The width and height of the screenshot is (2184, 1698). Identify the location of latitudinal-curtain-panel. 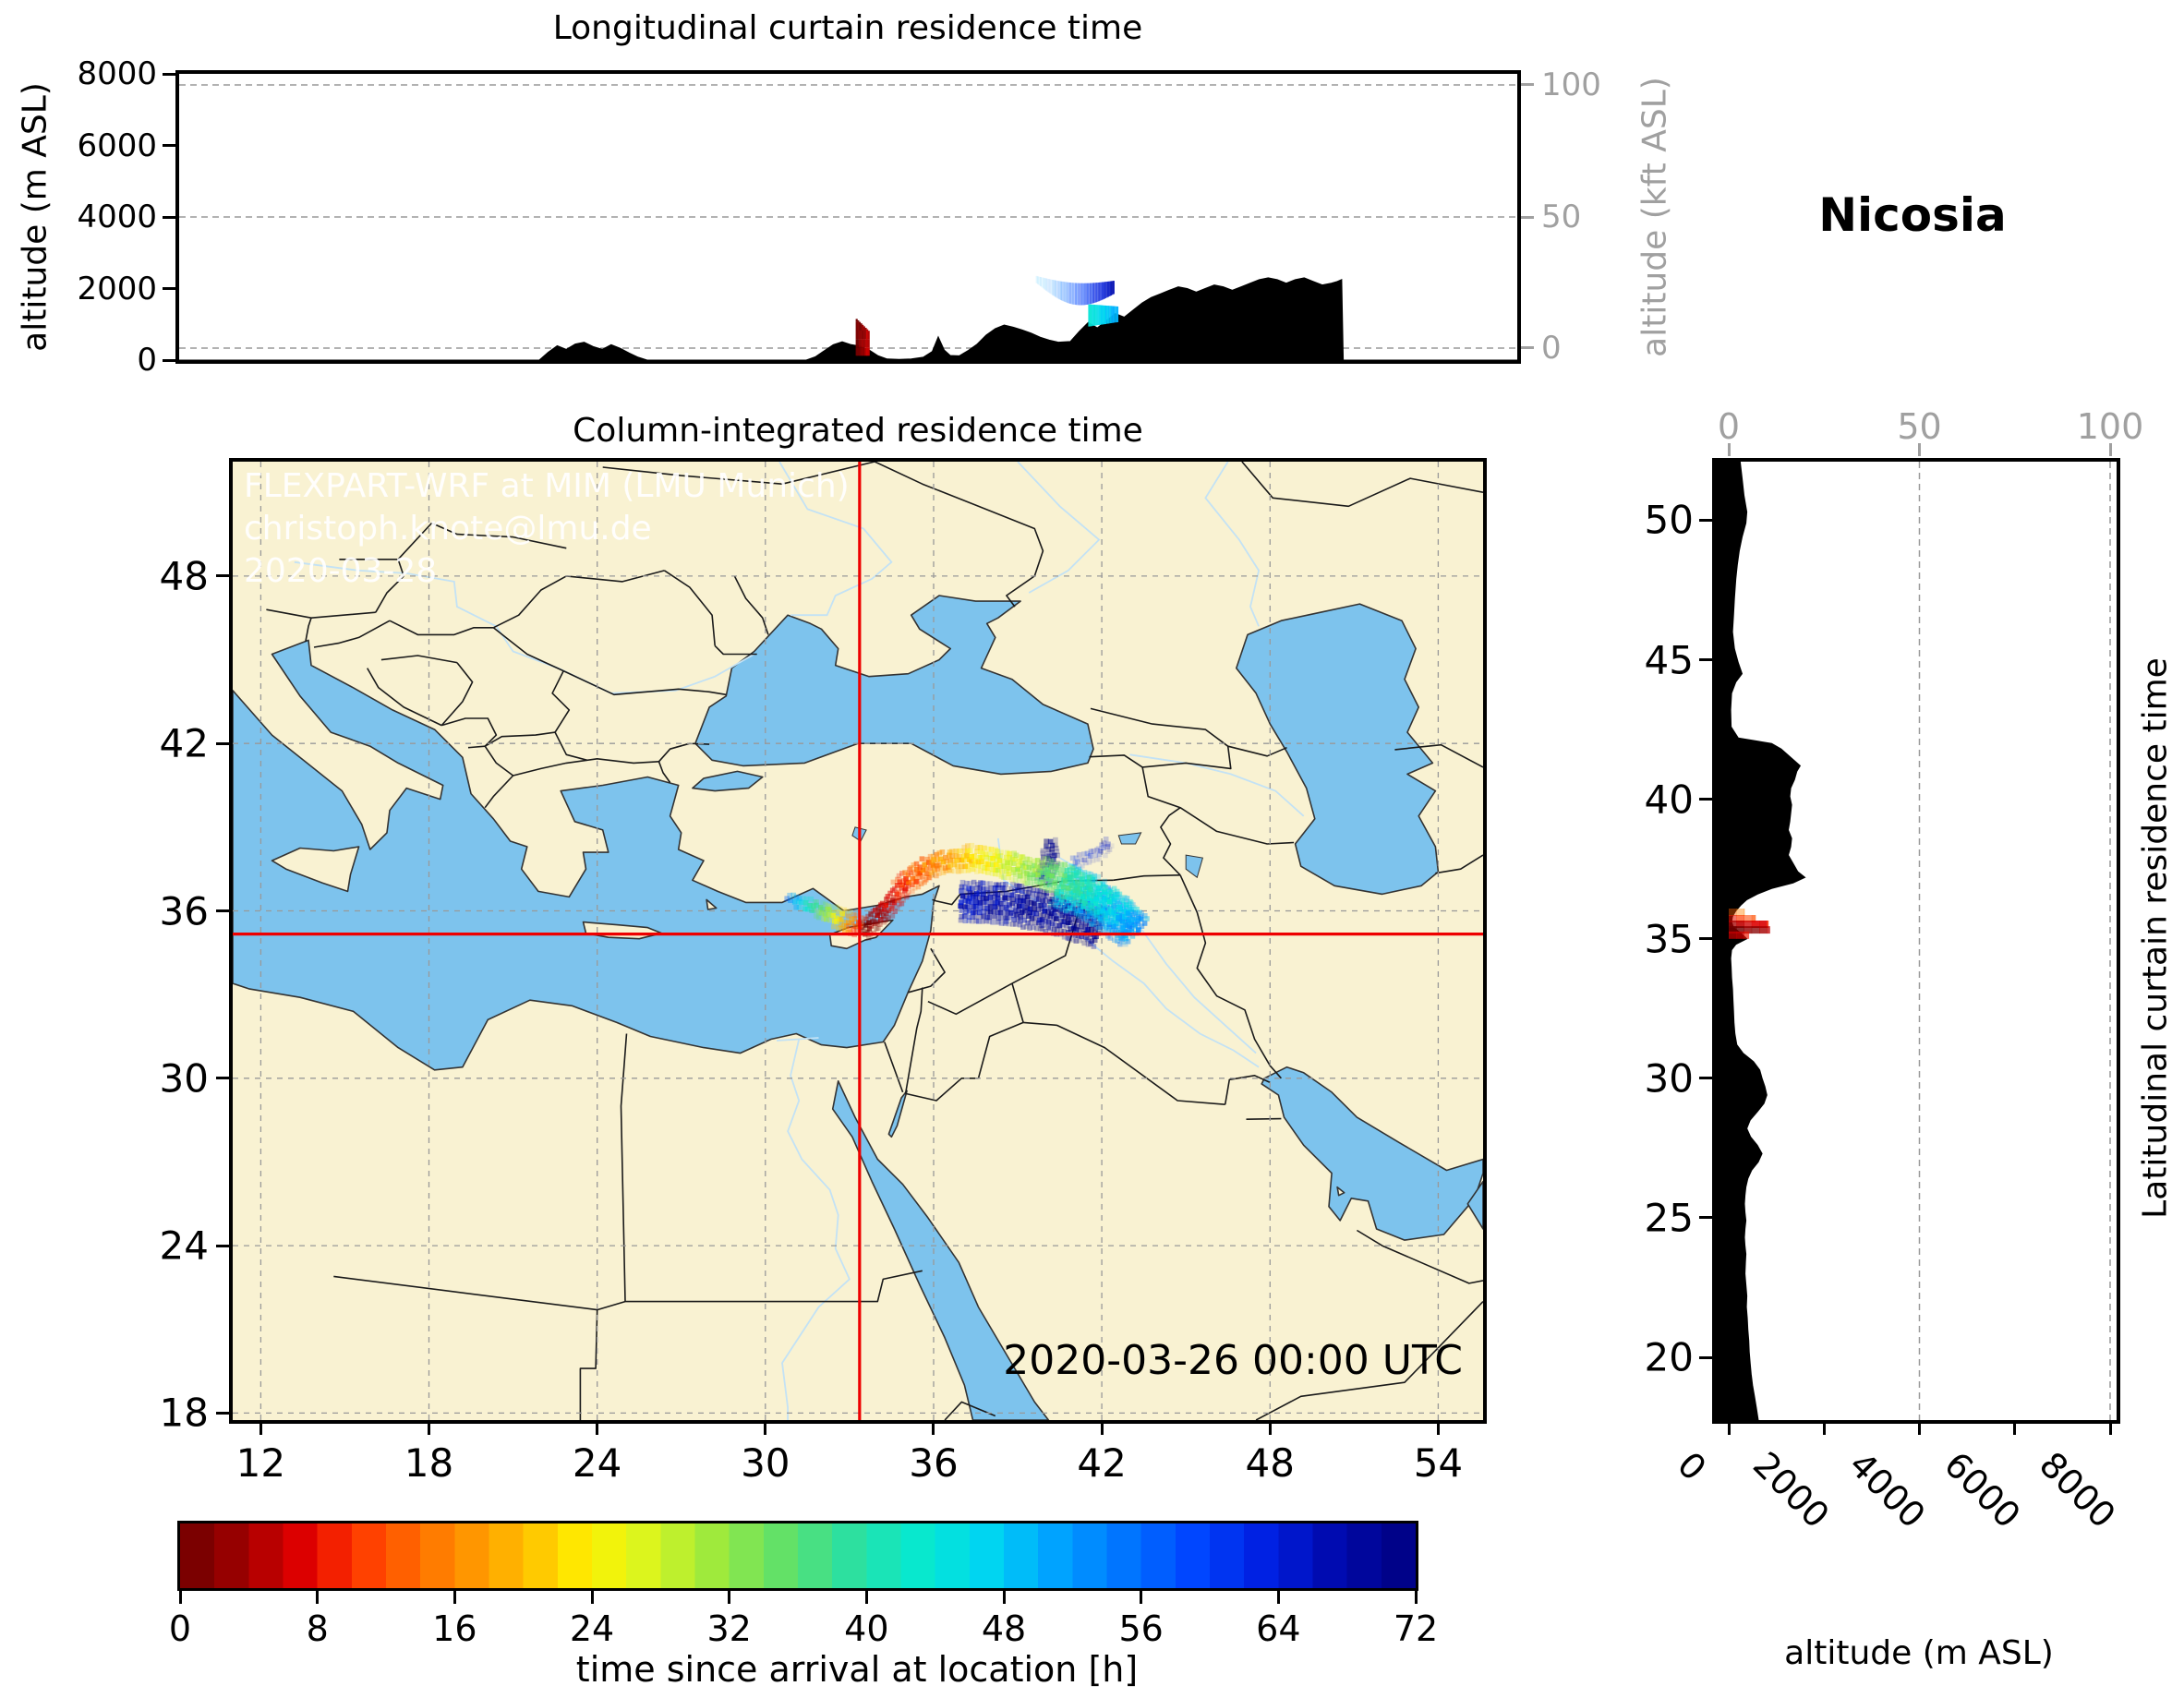
(1916, 941).